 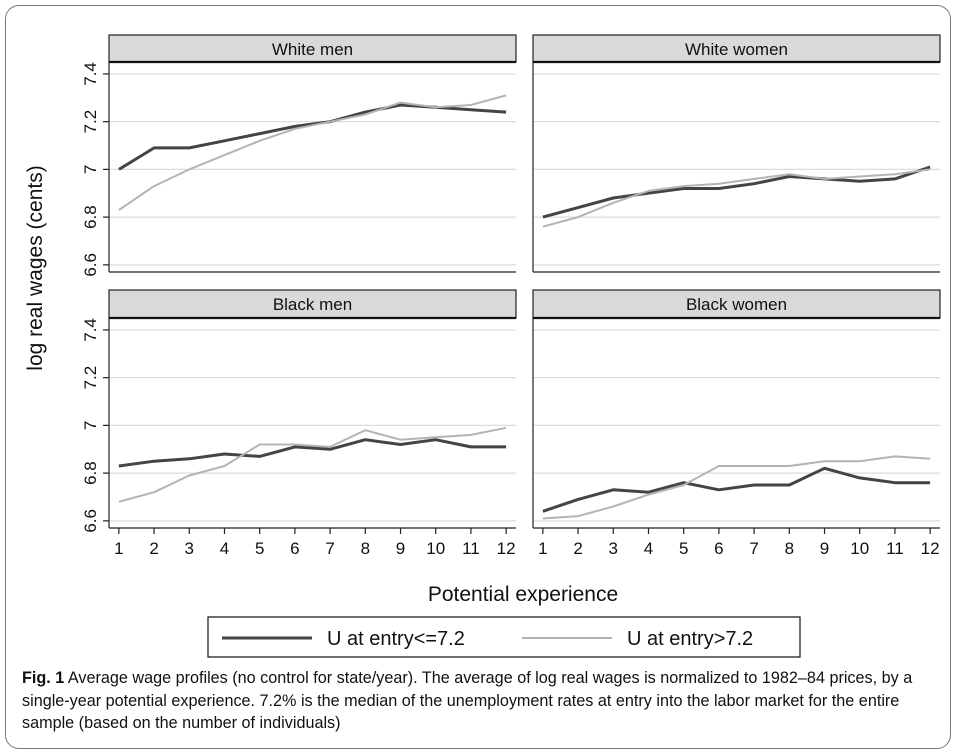 What do you see at coordinates (35, 267) in the screenshot?
I see `y-axis-label: log real wages (cents)` at bounding box center [35, 267].